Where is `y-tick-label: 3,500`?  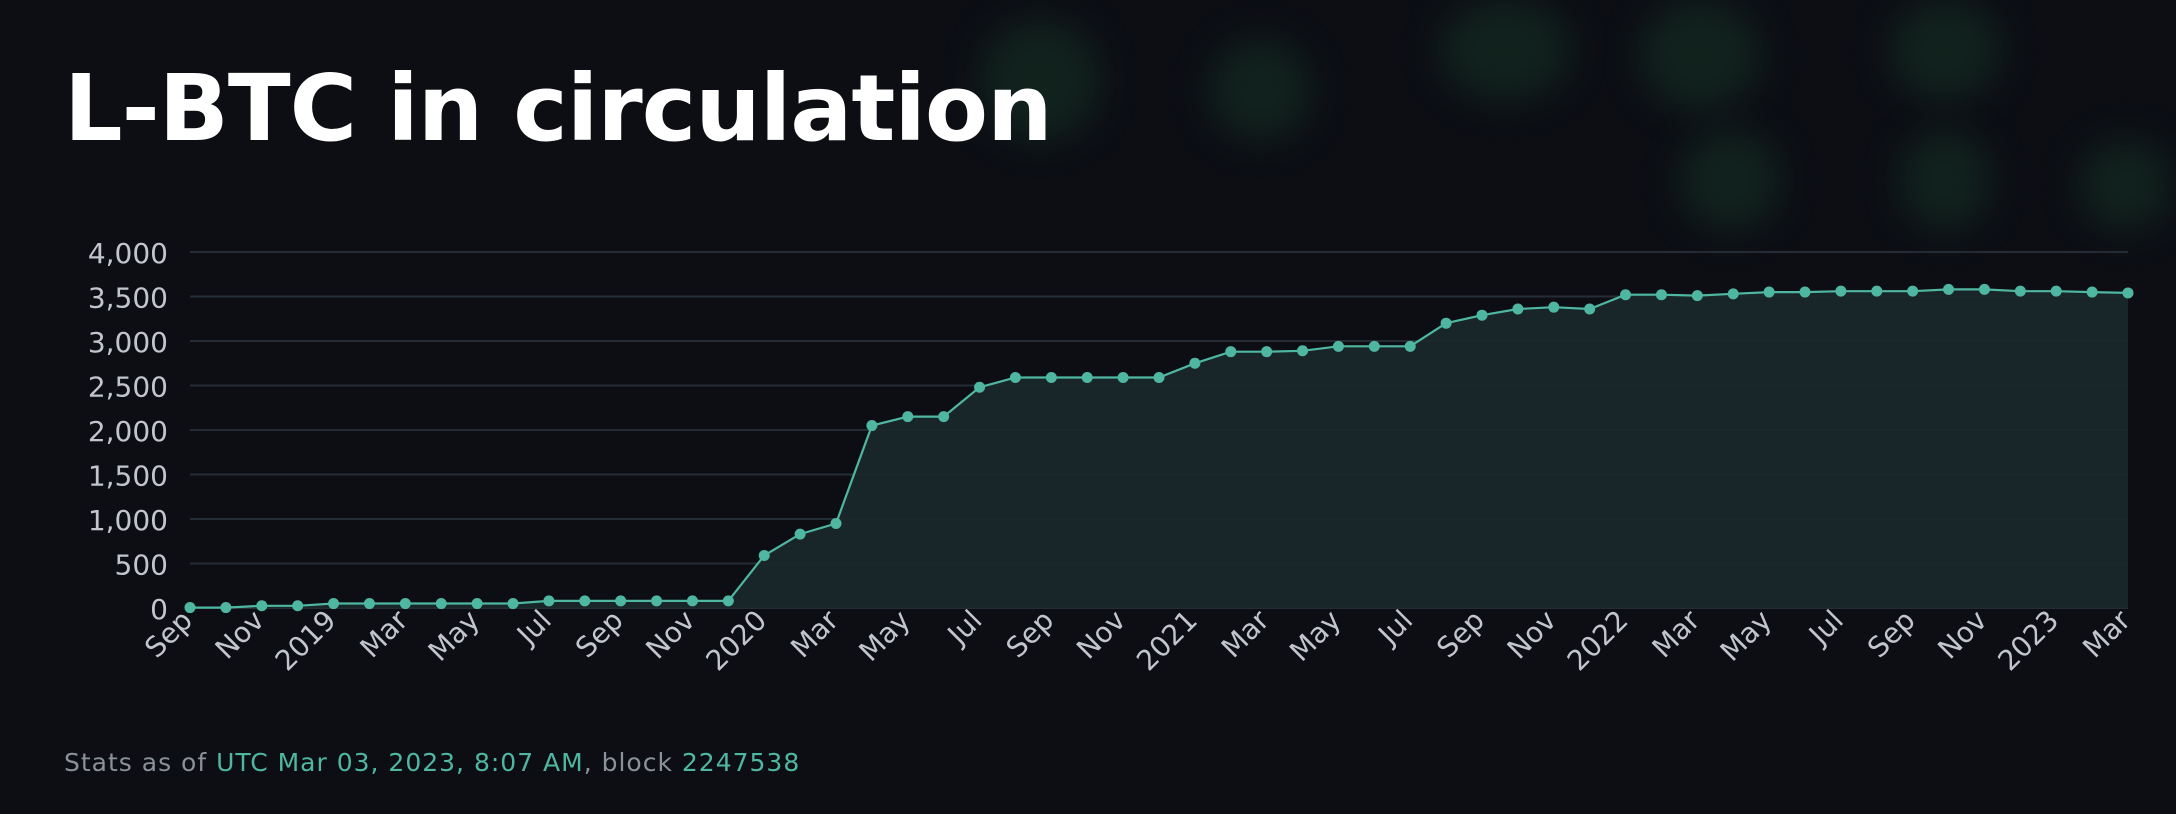 y-tick-label: 3,500 is located at coordinates (128, 298).